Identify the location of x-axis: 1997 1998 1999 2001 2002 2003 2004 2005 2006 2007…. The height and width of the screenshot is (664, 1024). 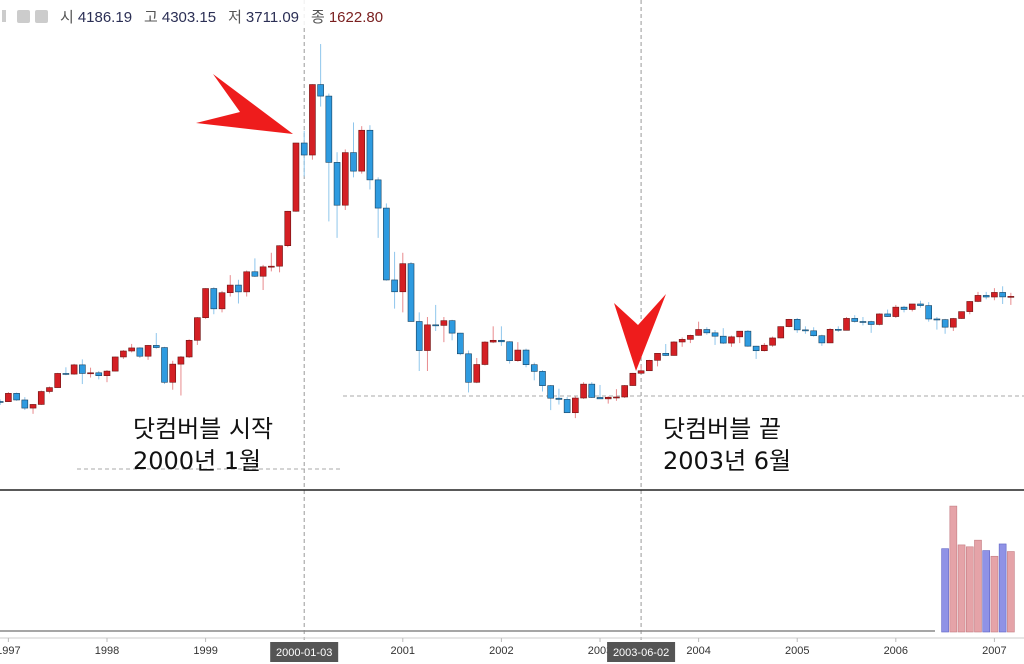
(503, 650).